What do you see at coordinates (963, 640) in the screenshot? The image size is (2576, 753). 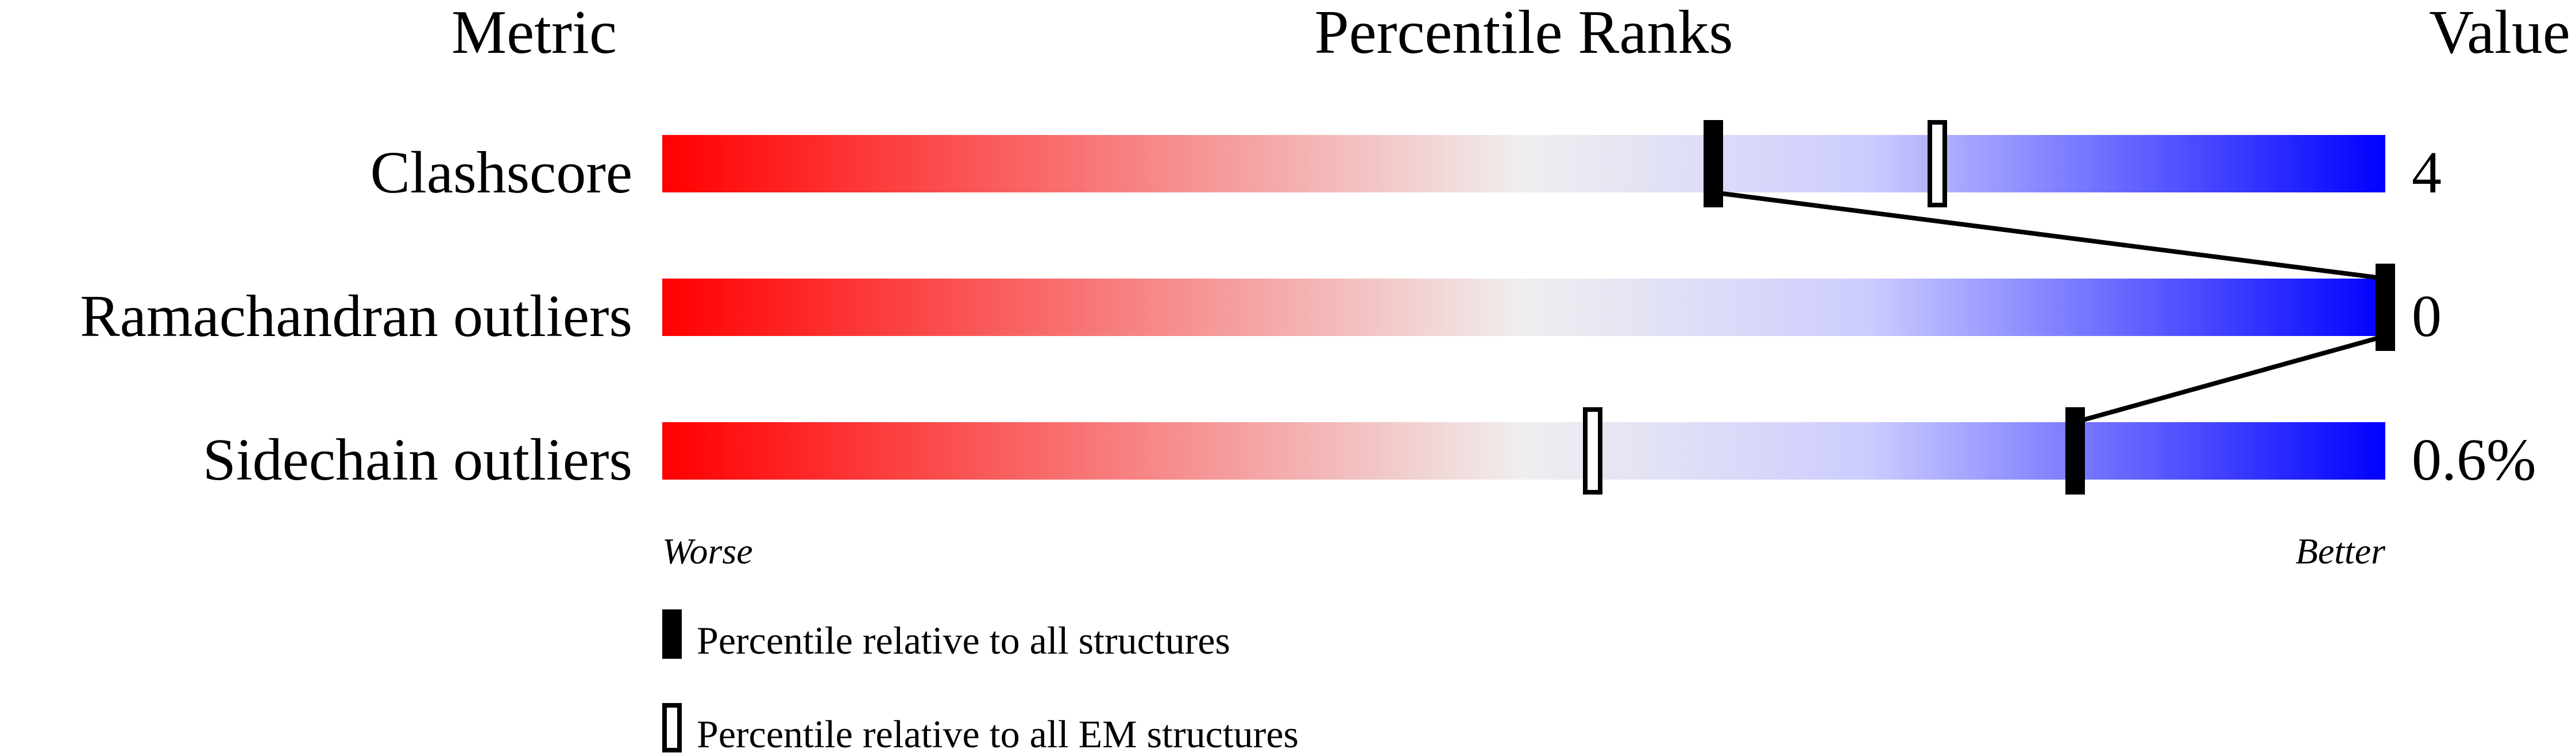 I see `legend-all-label: Percentile relative to all structures` at bounding box center [963, 640].